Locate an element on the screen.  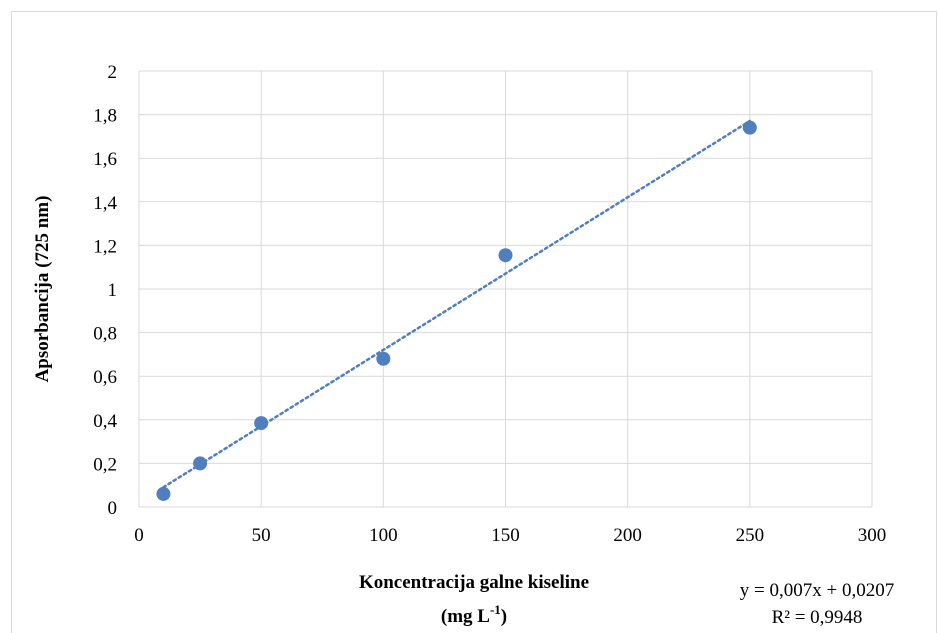
x-tick-label: 50 is located at coordinates (261, 535).